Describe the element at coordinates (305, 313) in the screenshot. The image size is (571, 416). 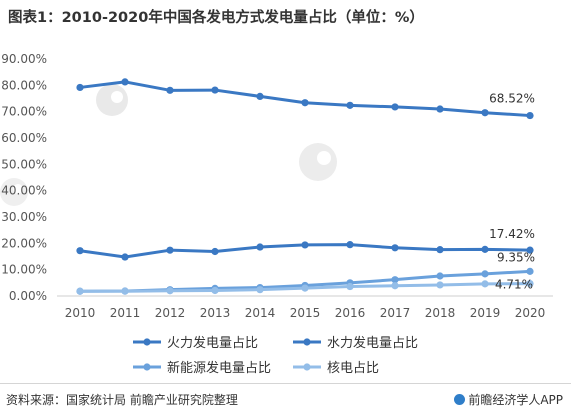
I see `x-tick-label: 2015` at that location.